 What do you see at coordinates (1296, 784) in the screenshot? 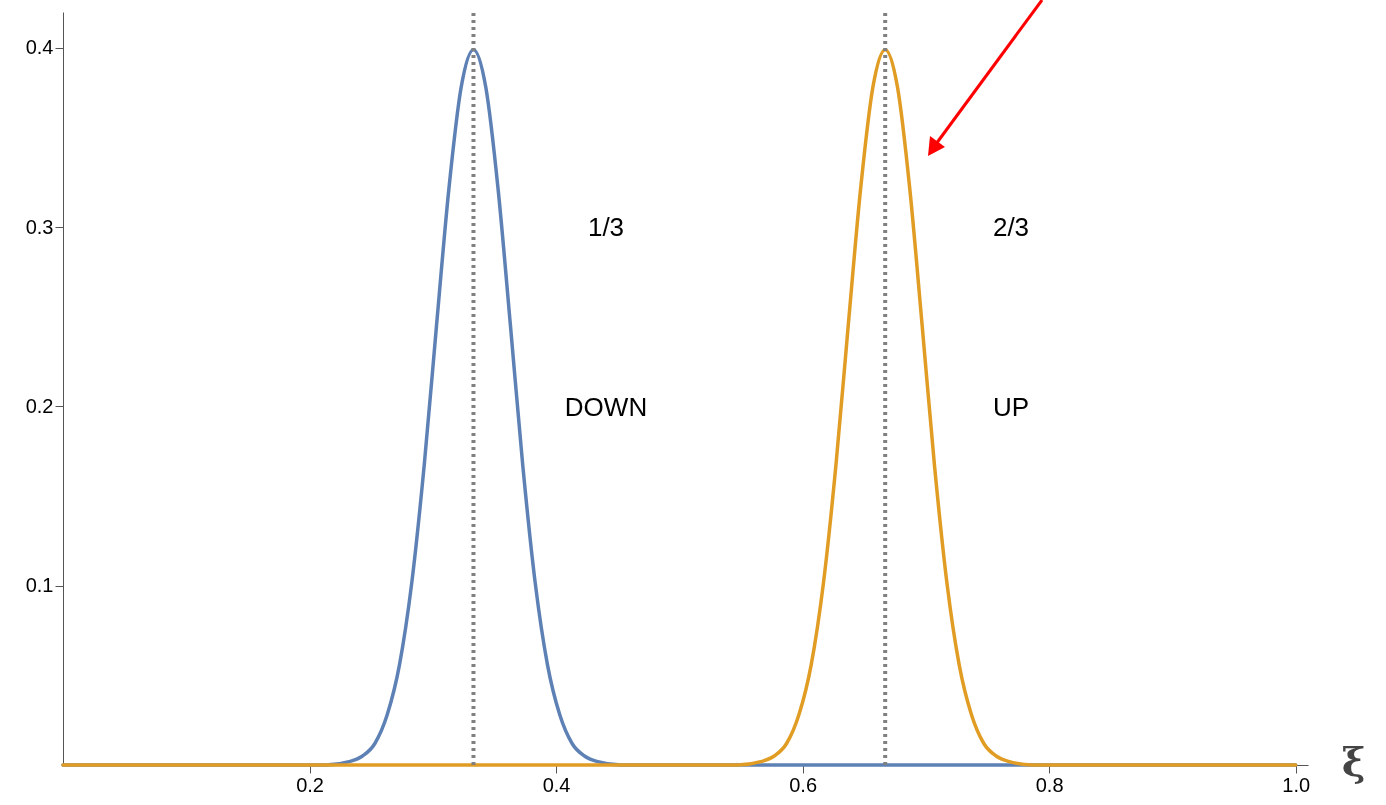
I see `x-tick-label: 1.0` at bounding box center [1296, 784].